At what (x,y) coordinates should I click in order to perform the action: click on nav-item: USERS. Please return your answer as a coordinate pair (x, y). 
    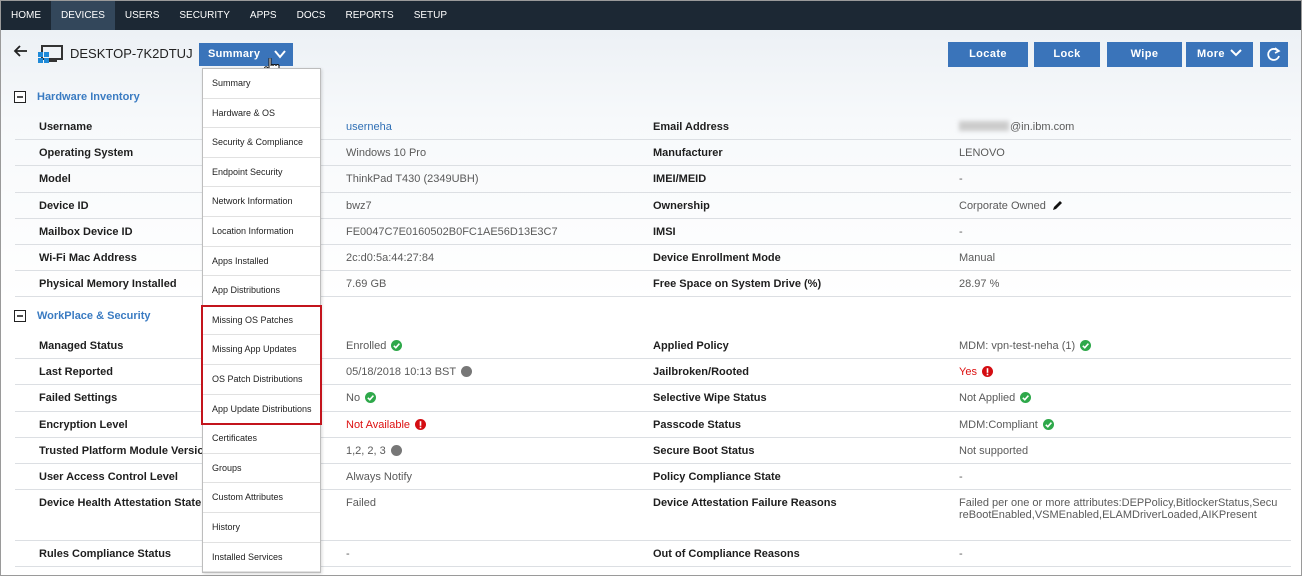
    Looking at the image, I should click on (142, 15).